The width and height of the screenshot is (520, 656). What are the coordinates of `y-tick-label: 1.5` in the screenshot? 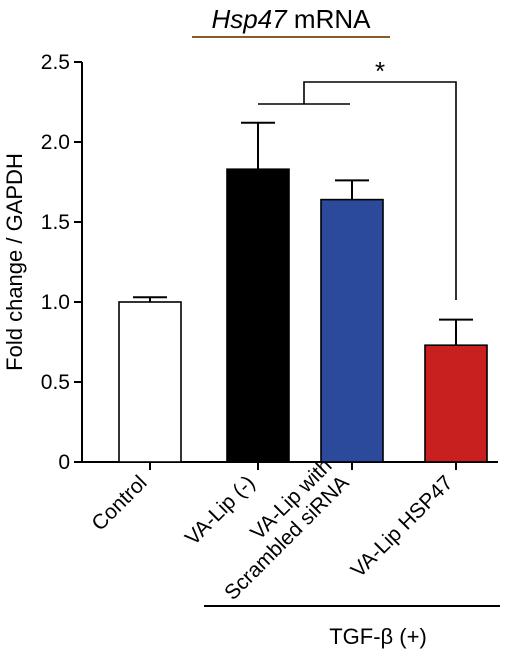 It's located at (55, 222).